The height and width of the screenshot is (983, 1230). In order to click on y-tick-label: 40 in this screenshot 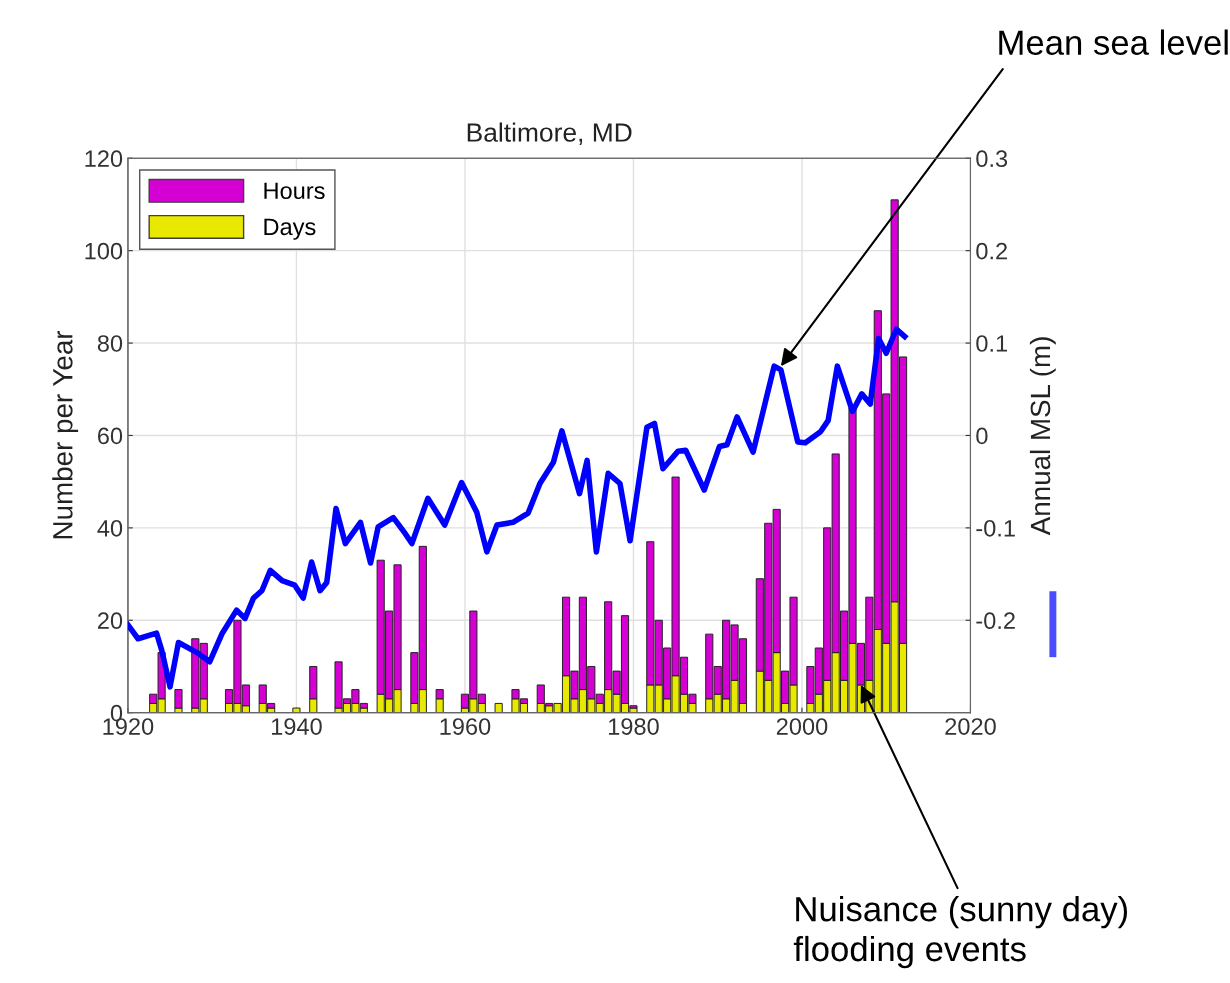, I will do `click(110, 528)`.